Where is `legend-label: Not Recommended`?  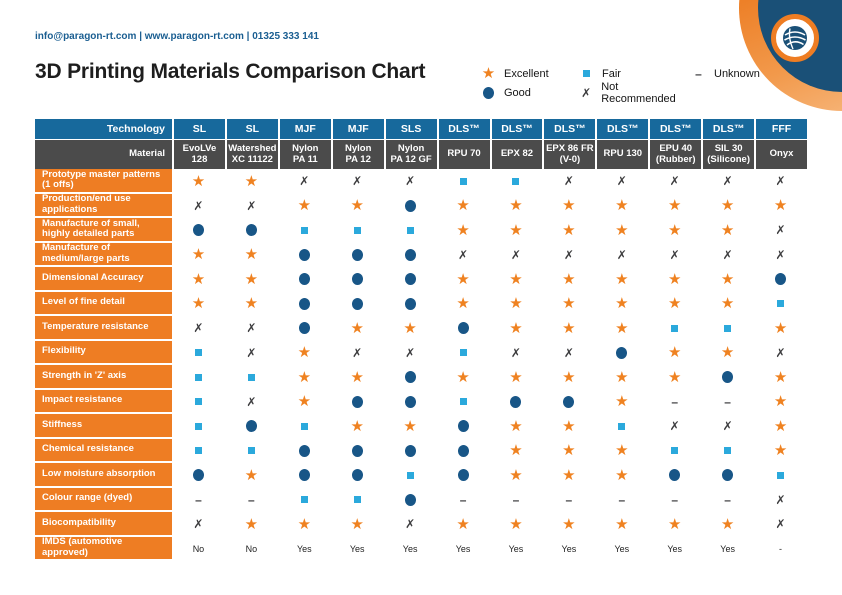
legend-label: Not Recommended is located at coordinates (638, 92).